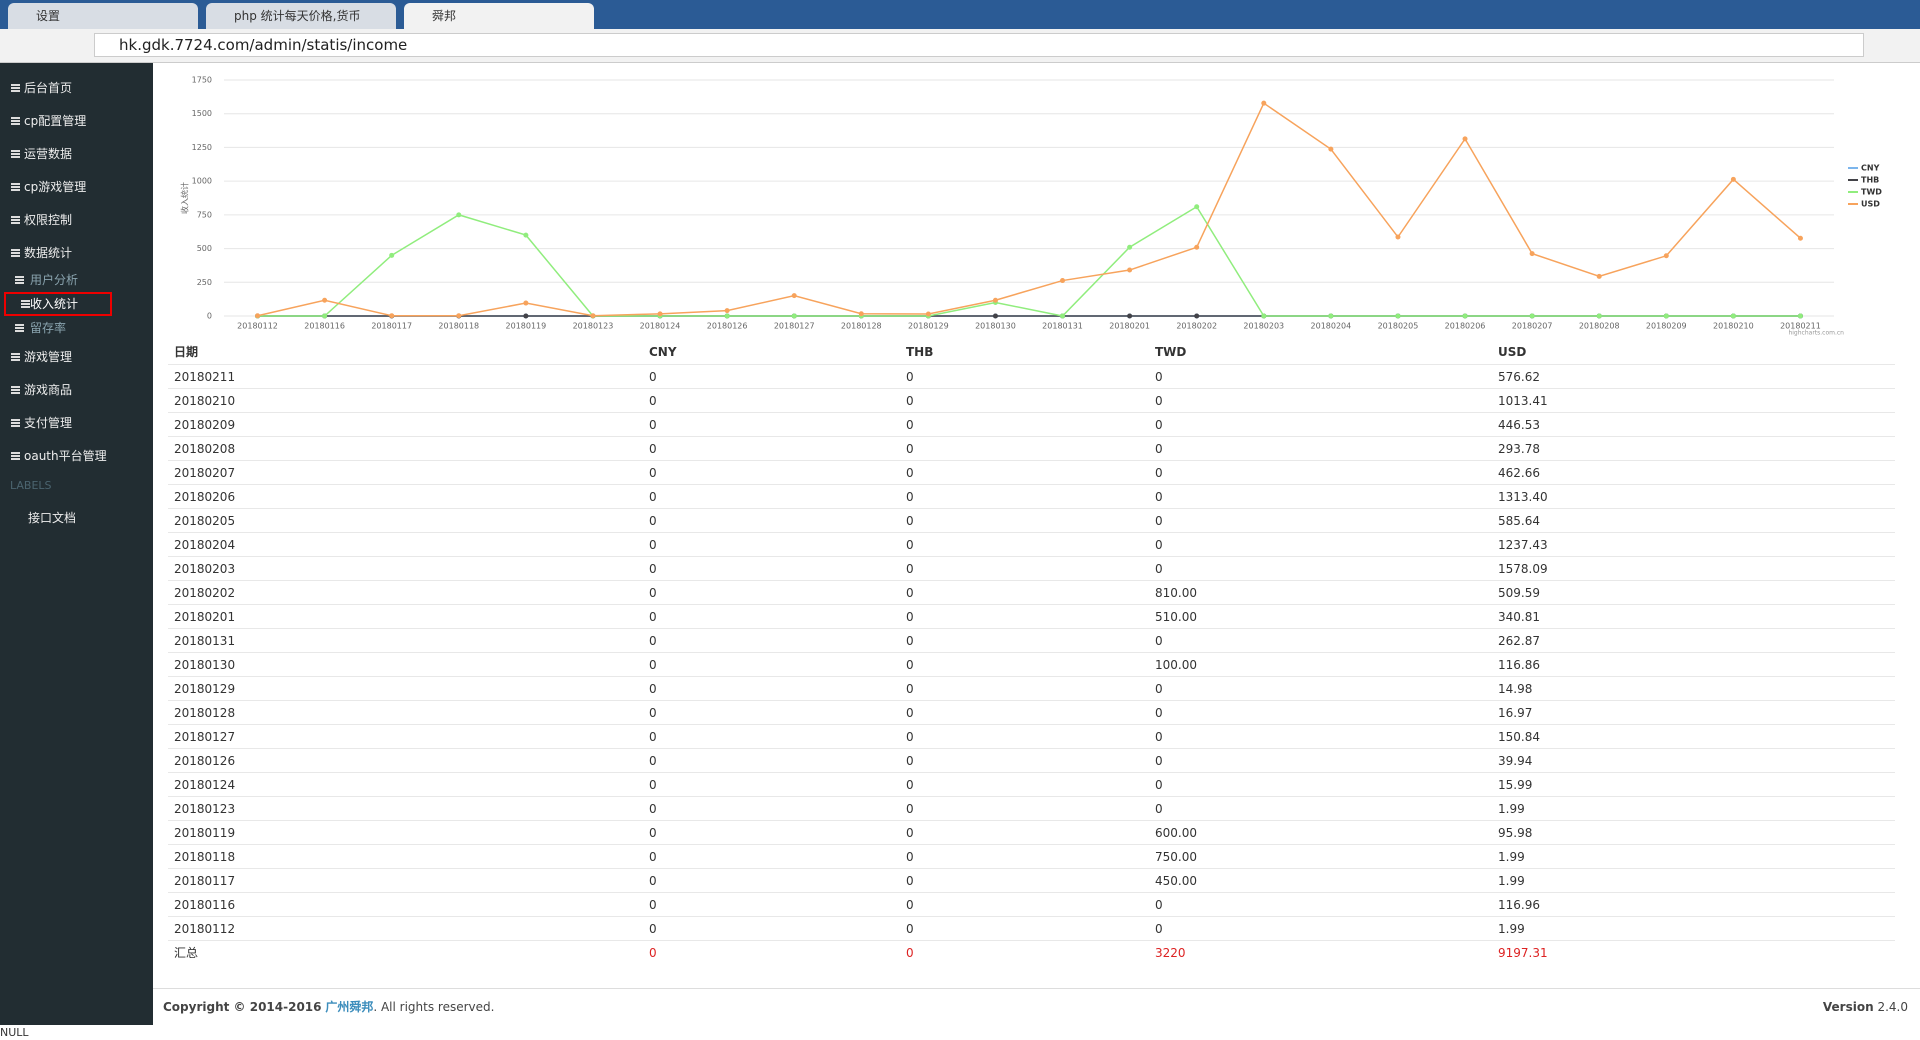 The image size is (1920, 1040). Describe the element at coordinates (1871, 192) in the screenshot. I see `legend-label: TWD` at that location.